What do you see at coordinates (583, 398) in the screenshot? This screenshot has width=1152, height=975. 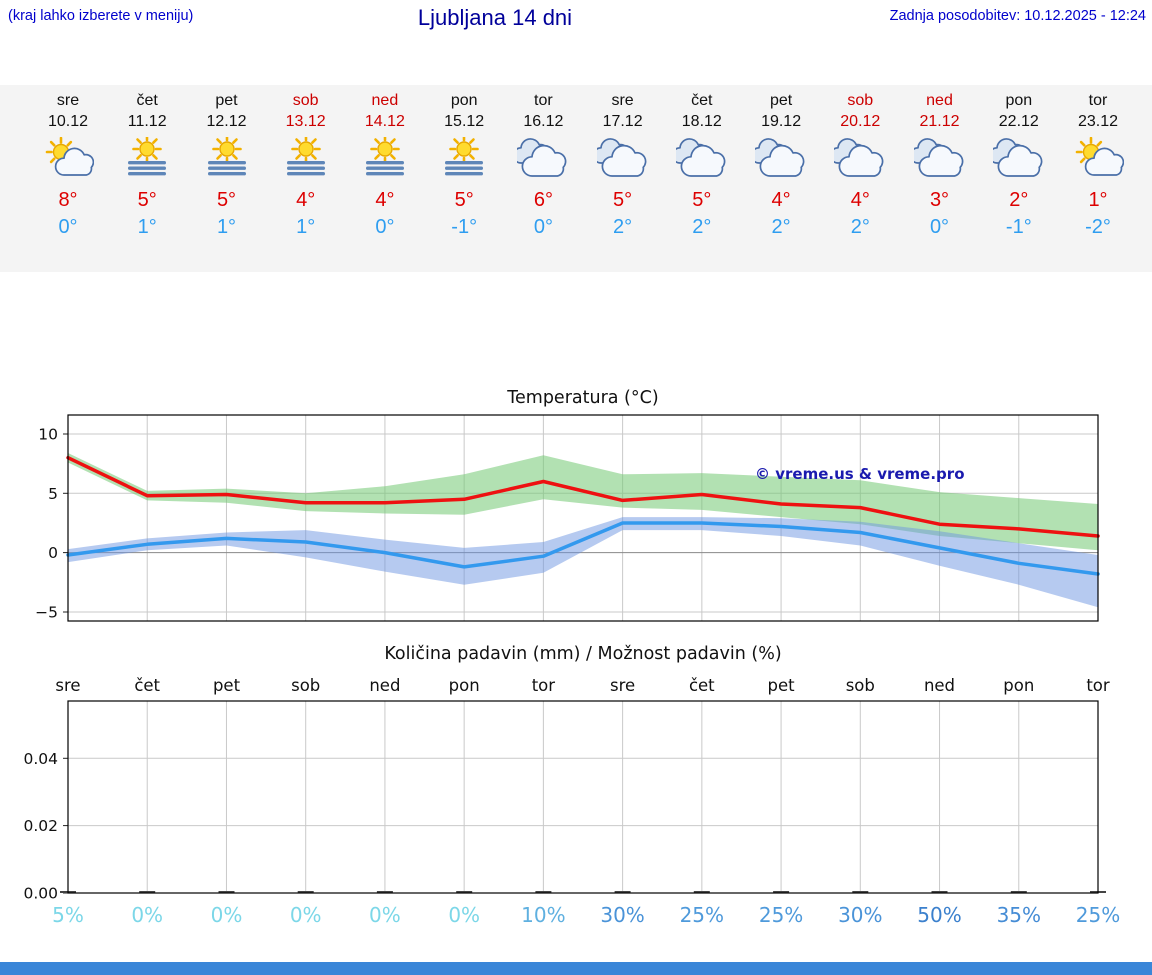 I see `temperature-chart-title: Temperatura (°C)` at bounding box center [583, 398].